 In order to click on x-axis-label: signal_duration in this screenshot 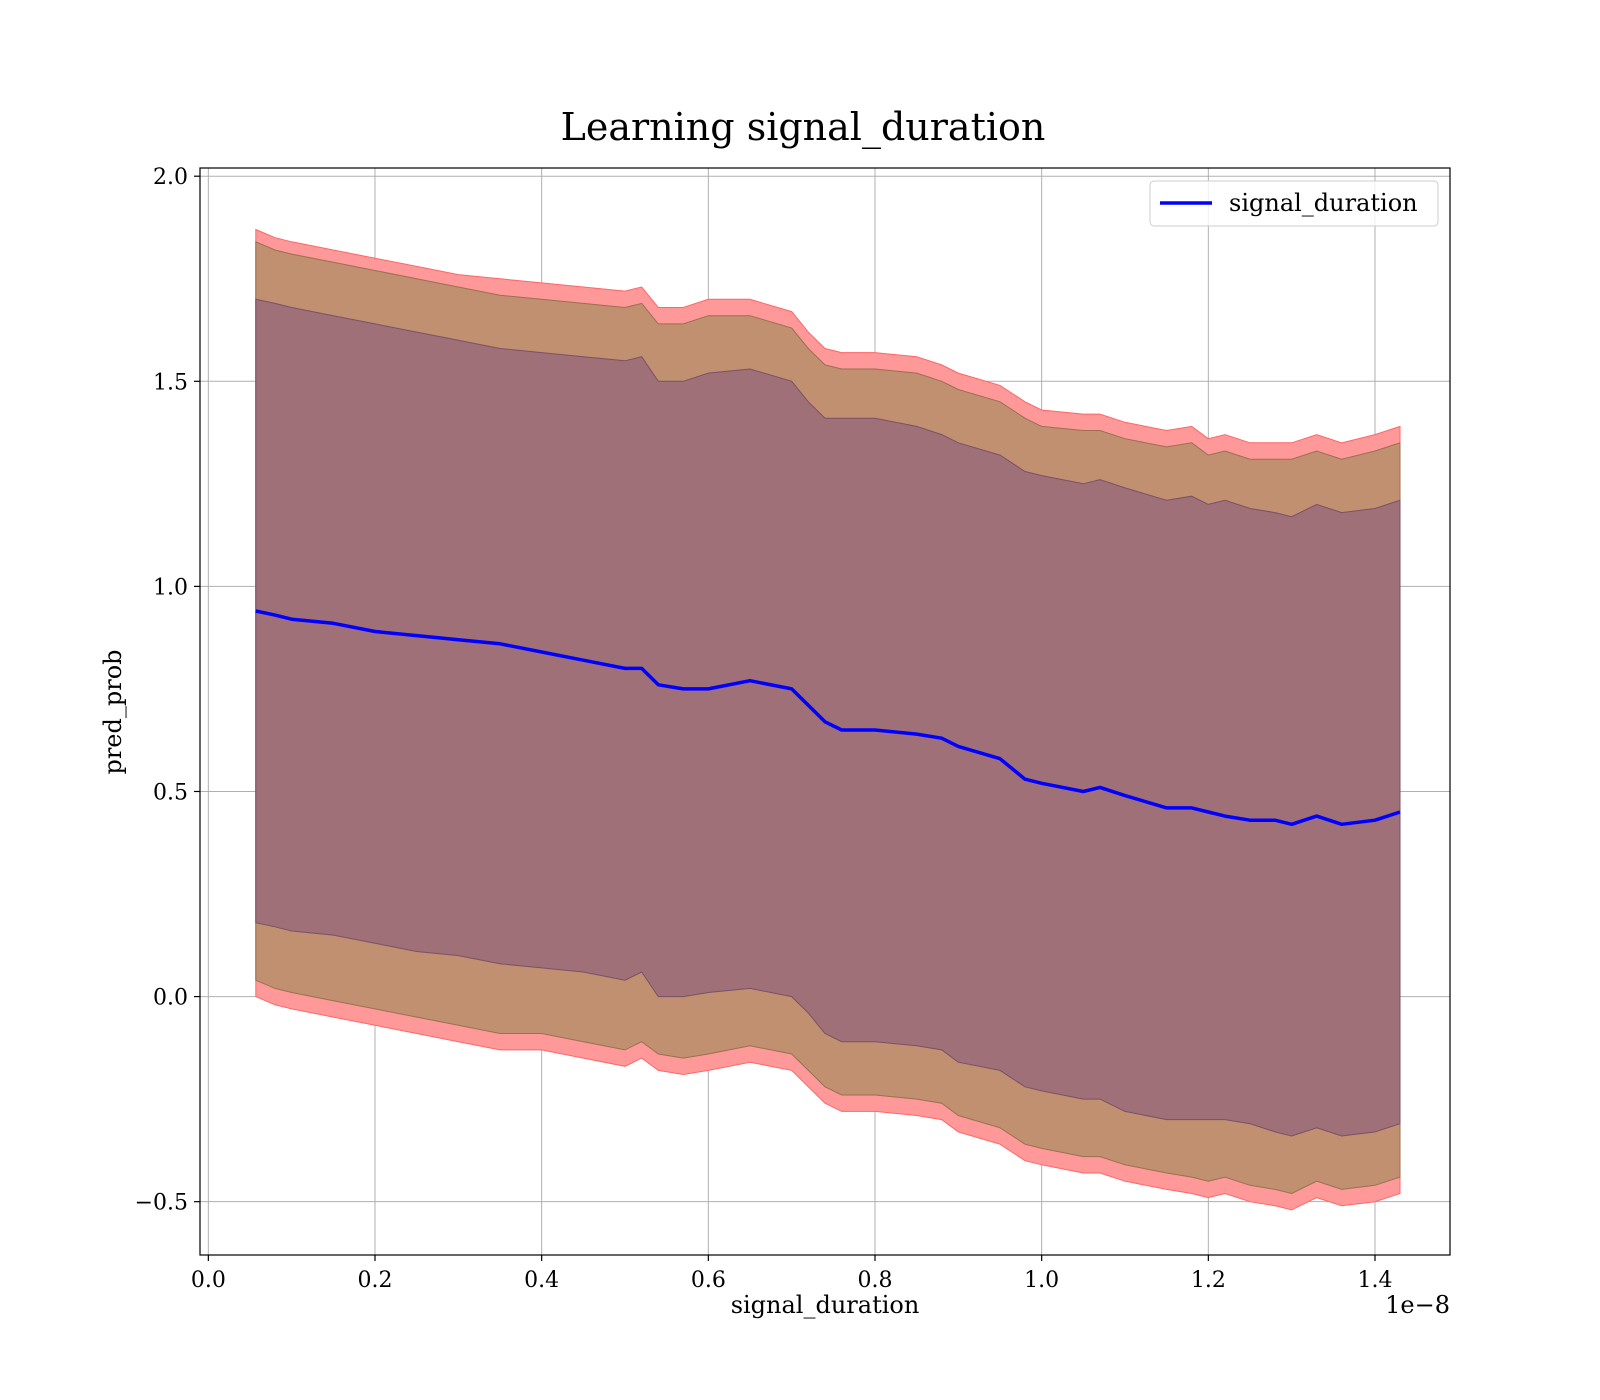, I will do `click(825, 1305)`.